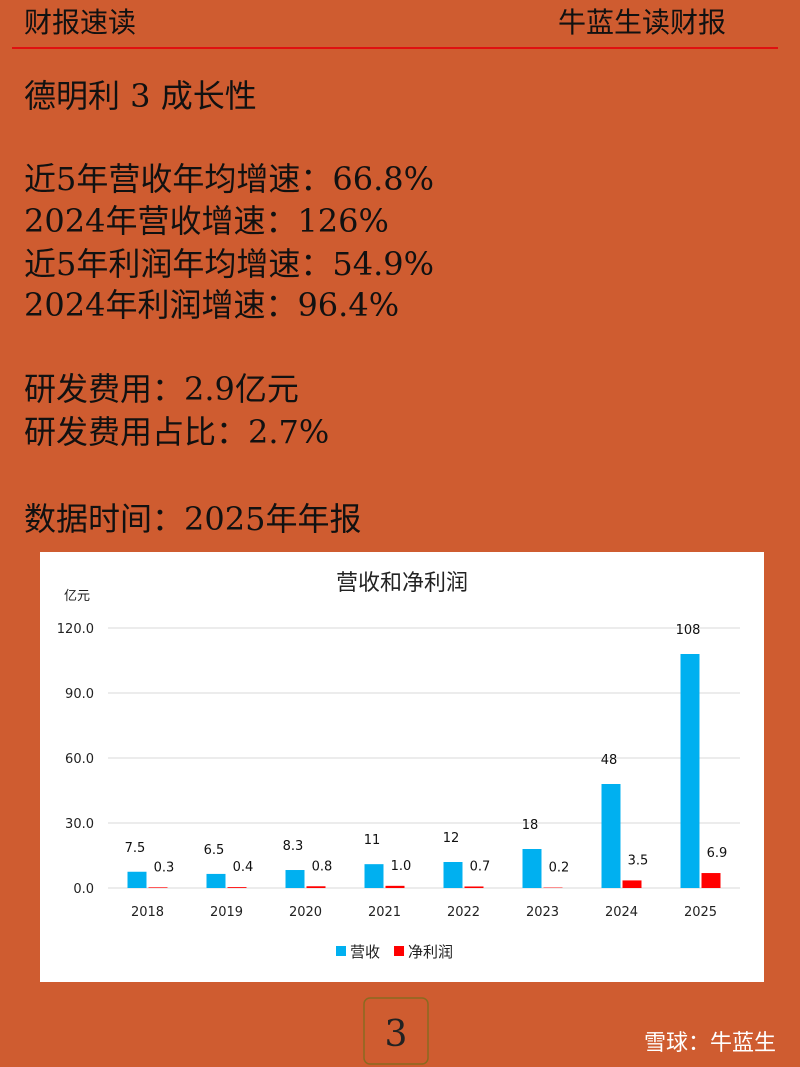  I want to click on page-title: 德明利 3 成长性, so click(140, 96).